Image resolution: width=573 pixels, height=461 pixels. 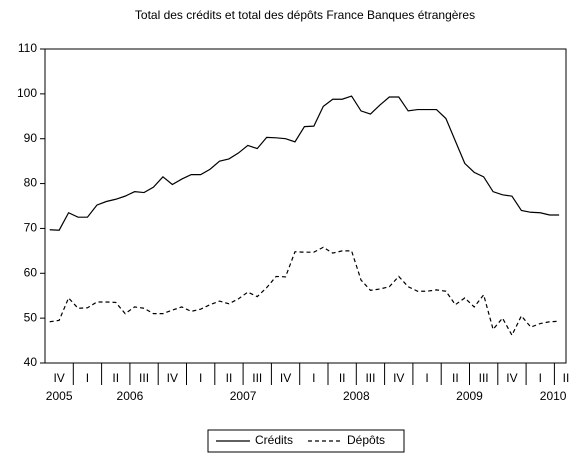 I want to click on year-label: 2005, so click(x=59, y=396).